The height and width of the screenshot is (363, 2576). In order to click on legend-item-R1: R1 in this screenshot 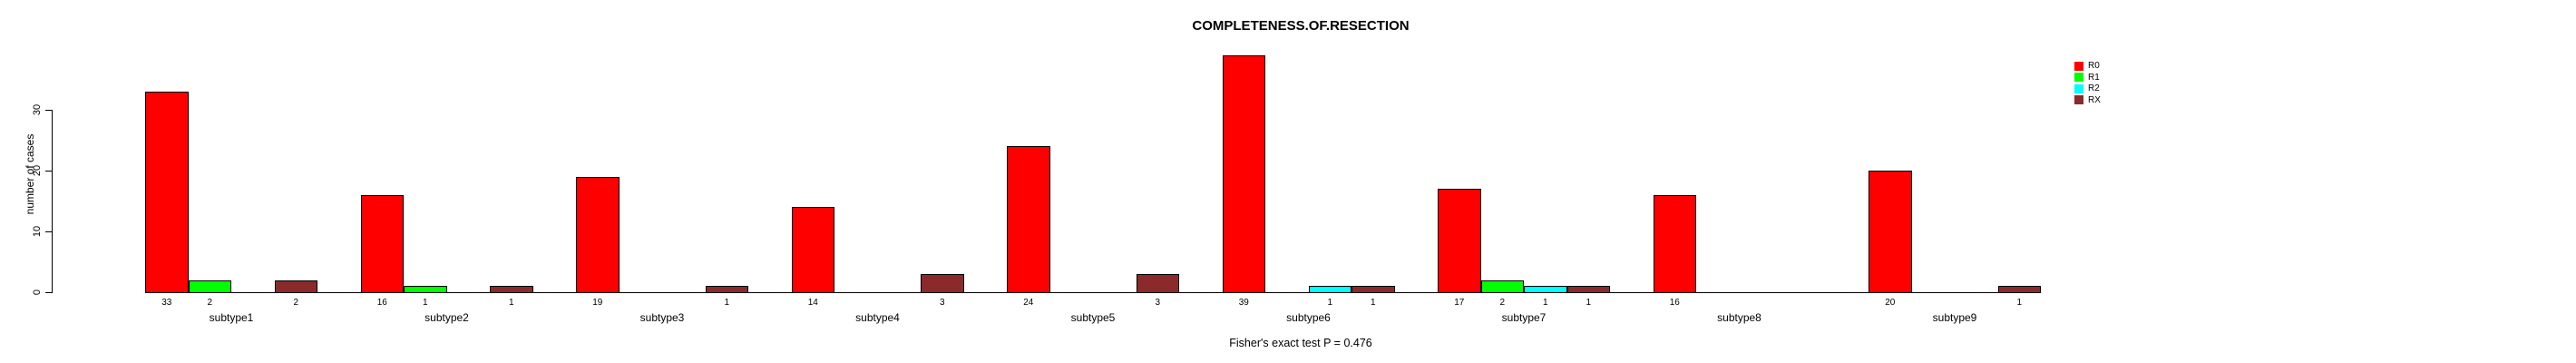, I will do `click(2087, 78)`.